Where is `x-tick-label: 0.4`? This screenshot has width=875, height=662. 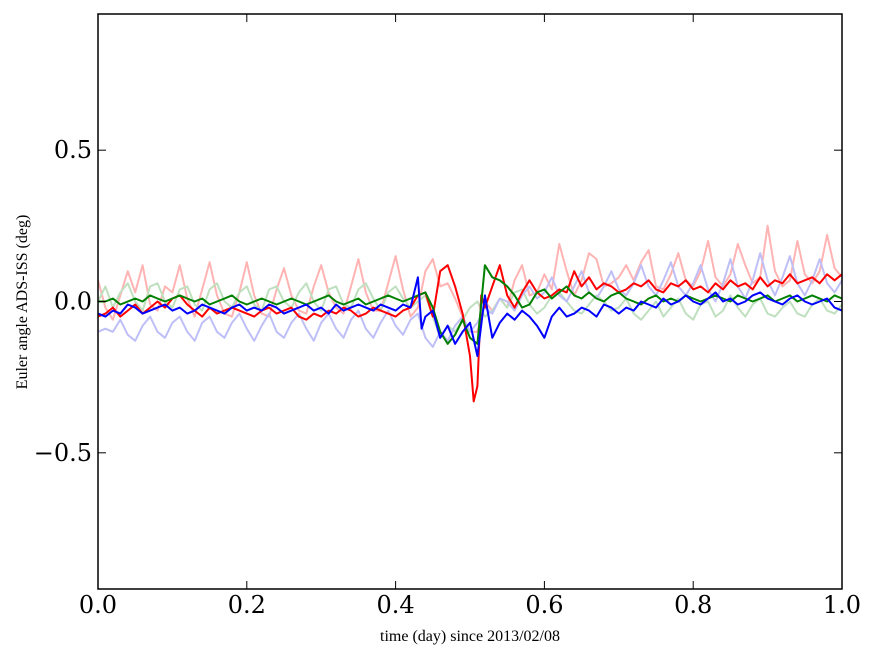 x-tick-label: 0.4 is located at coordinates (396, 605).